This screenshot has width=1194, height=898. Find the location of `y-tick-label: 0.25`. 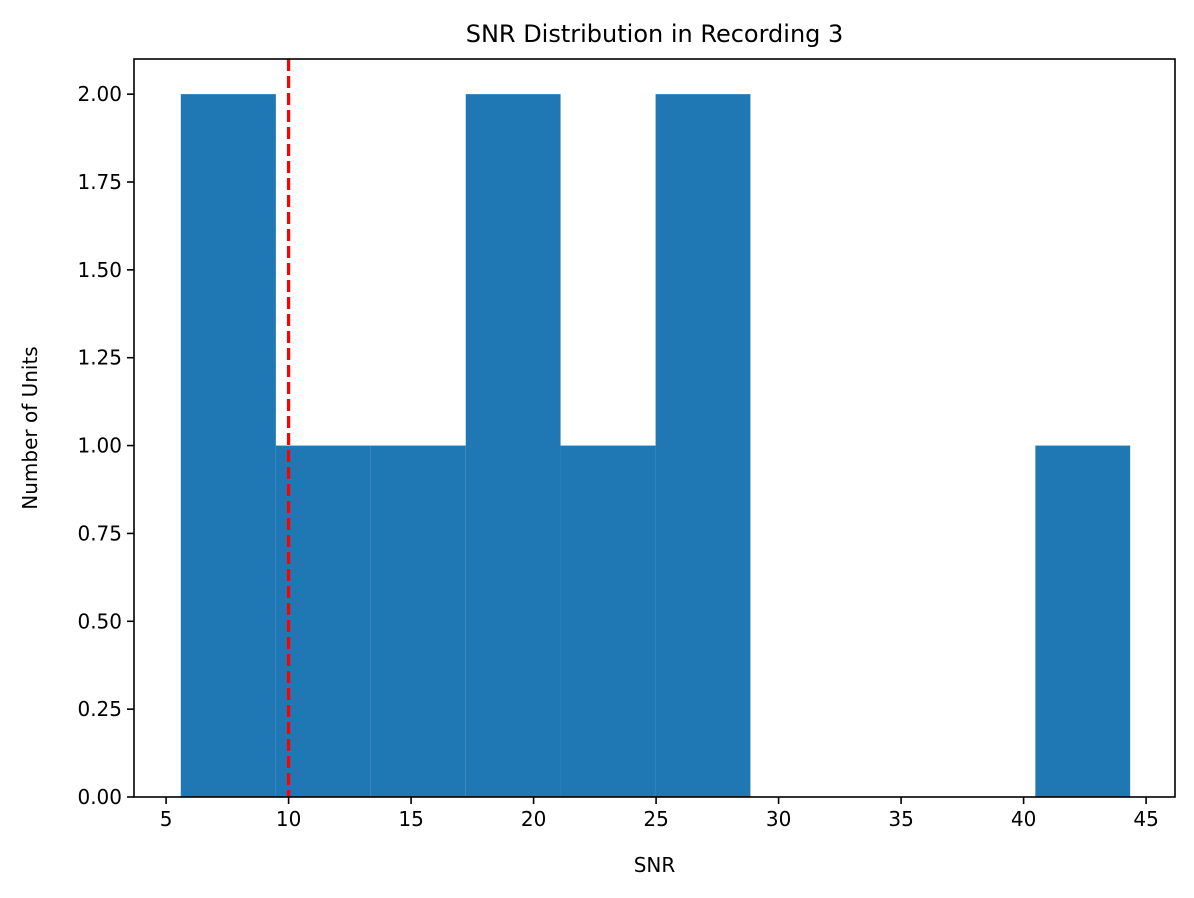

y-tick-label: 0.25 is located at coordinates (99, 709).